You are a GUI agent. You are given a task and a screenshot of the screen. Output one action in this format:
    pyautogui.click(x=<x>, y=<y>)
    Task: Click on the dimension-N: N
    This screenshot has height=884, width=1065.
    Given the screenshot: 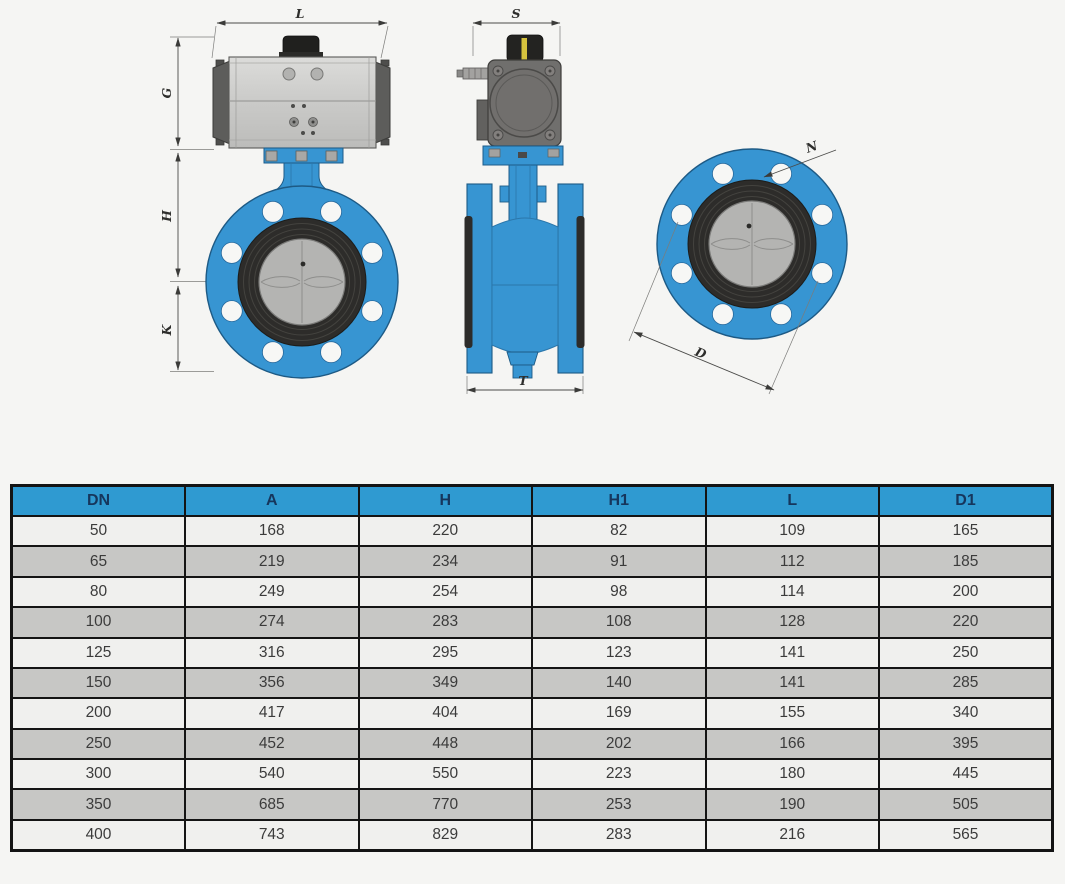 What is the action you would take?
    pyautogui.click(x=800, y=158)
    